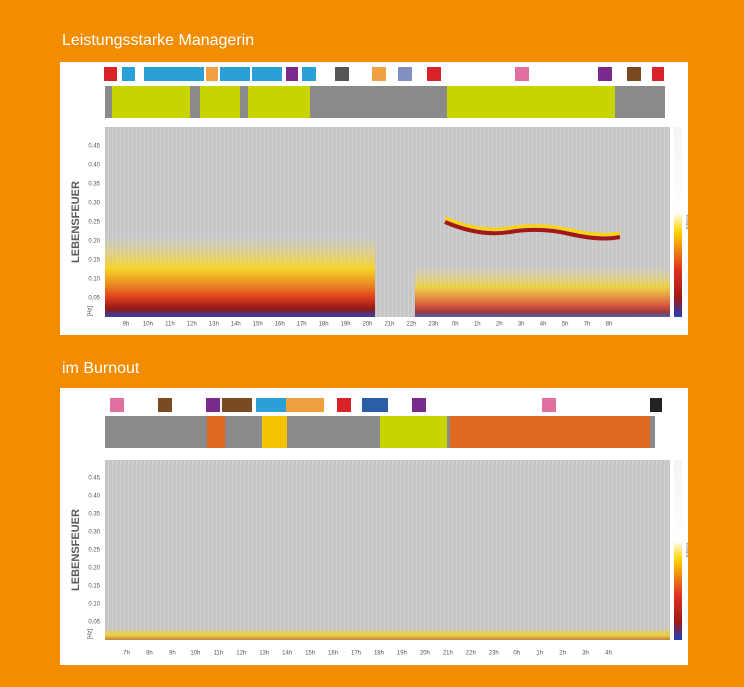  I want to click on x-tick-label: 5h, so click(565, 325).